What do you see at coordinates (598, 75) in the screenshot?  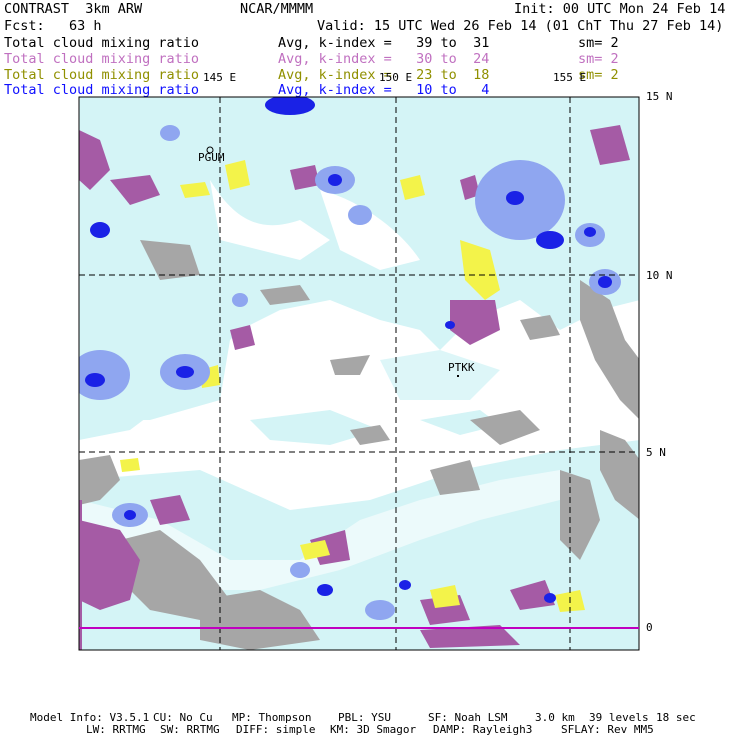 I see `field-3-sm: sm= 2` at bounding box center [598, 75].